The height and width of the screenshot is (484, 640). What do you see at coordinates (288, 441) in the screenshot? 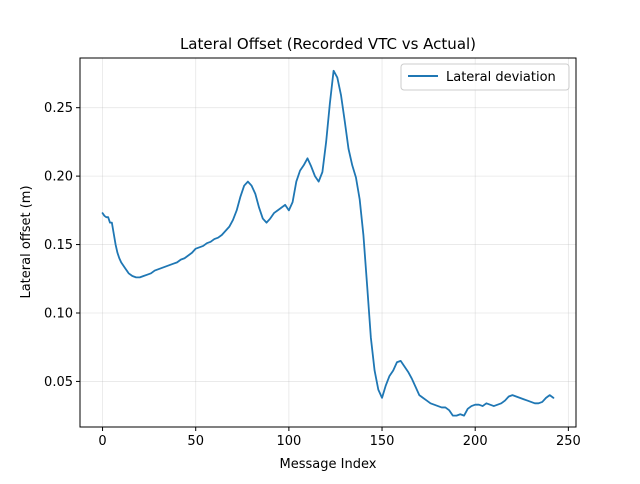
I see `x-tick-label: 100` at bounding box center [288, 441].